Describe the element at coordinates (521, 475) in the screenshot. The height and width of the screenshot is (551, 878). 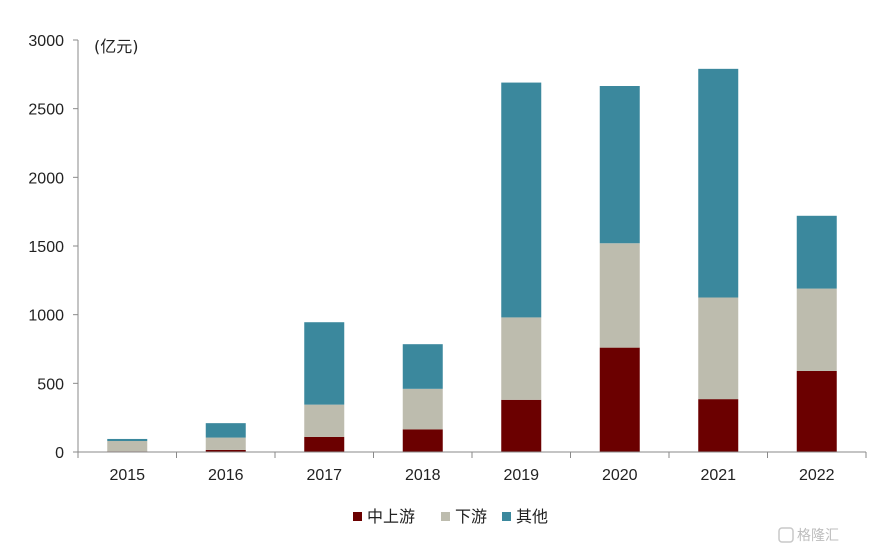
I see `x-tick-label: 2019` at that location.